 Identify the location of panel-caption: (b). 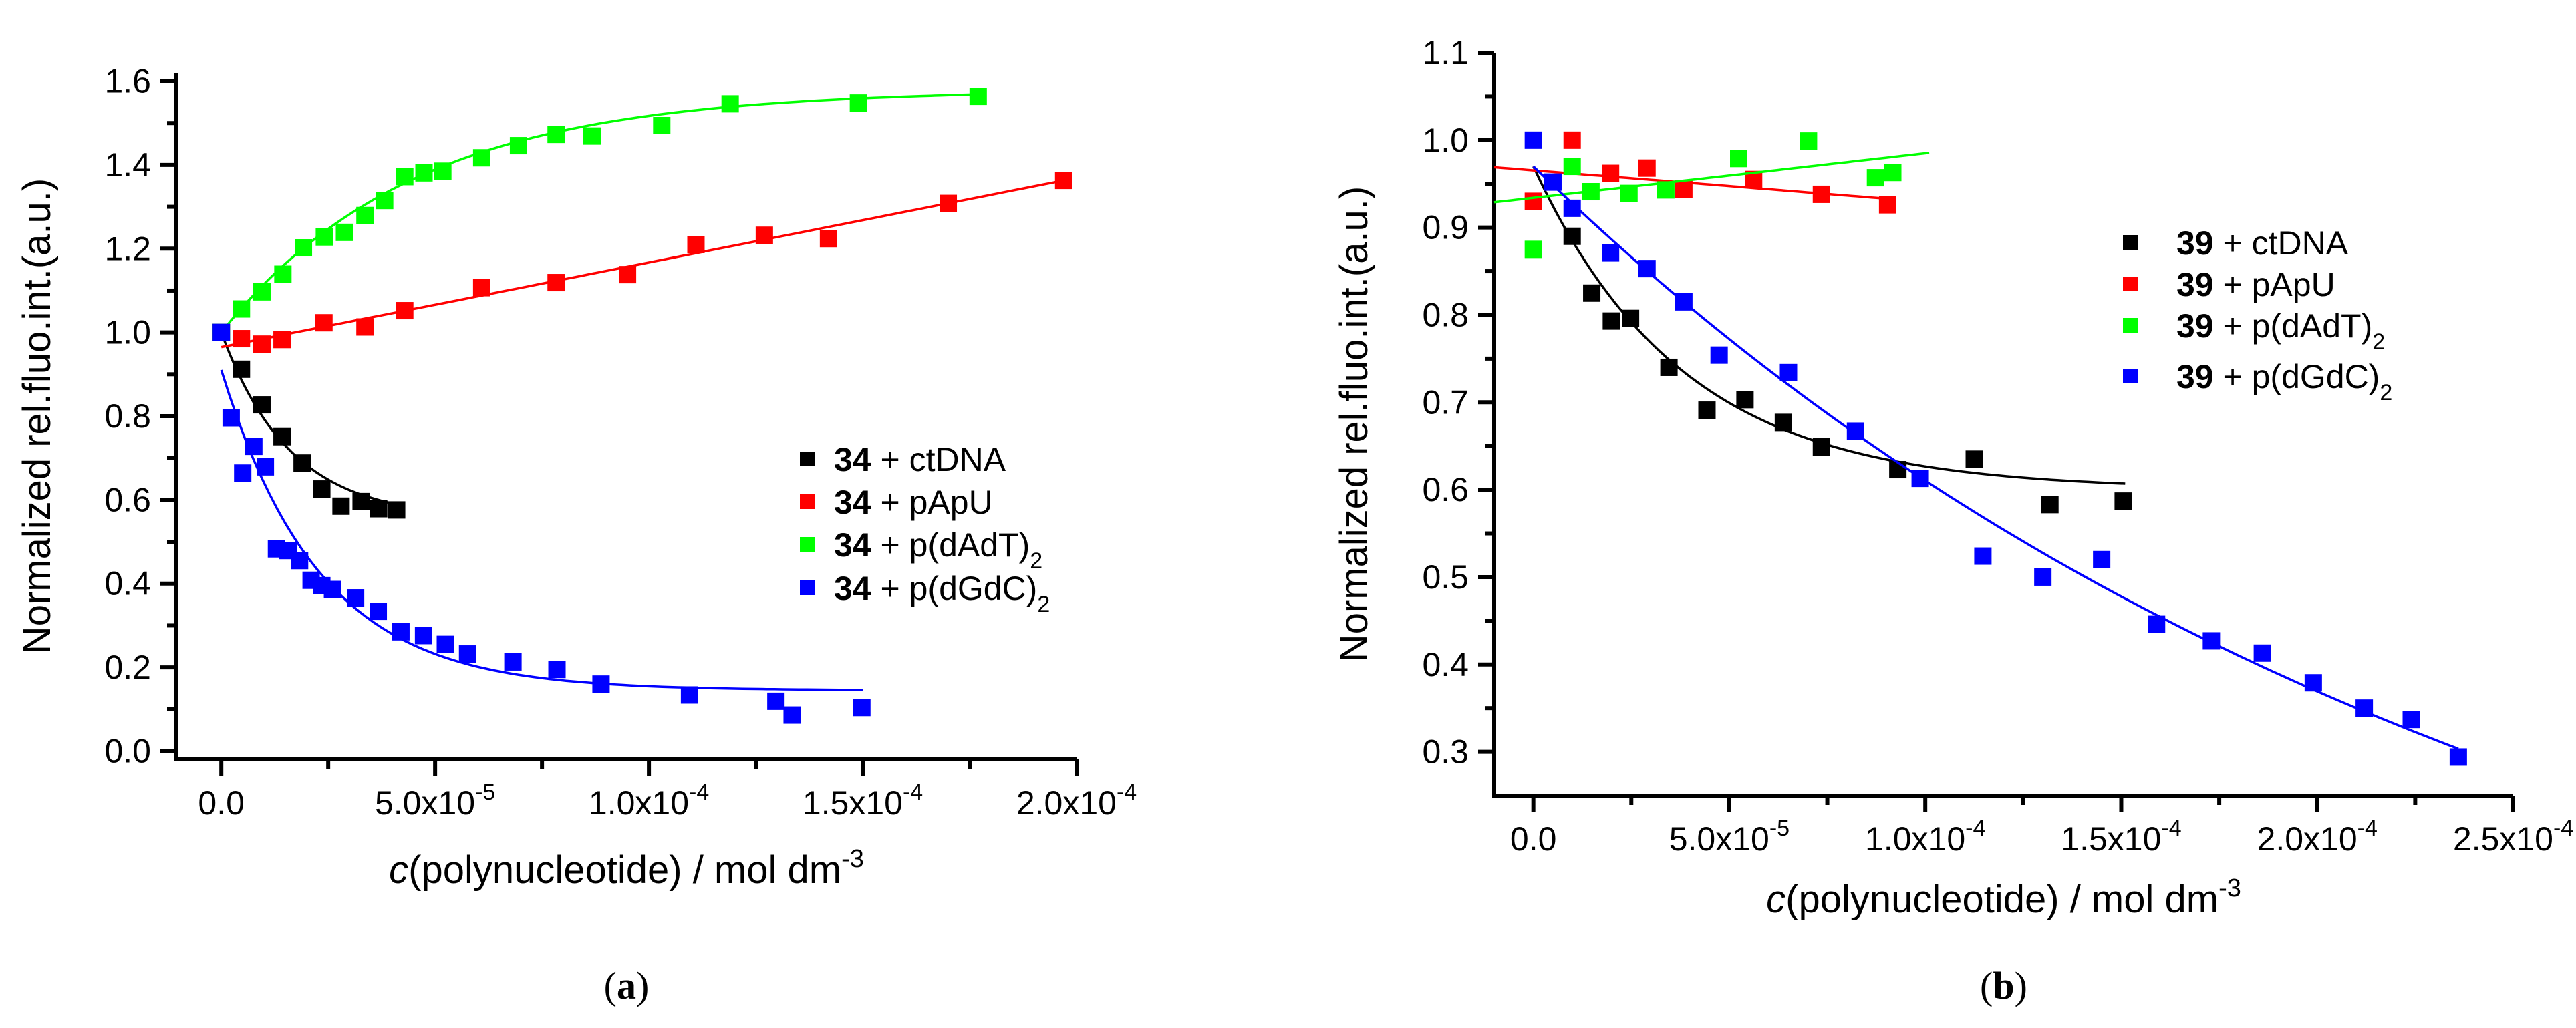
(2003, 985).